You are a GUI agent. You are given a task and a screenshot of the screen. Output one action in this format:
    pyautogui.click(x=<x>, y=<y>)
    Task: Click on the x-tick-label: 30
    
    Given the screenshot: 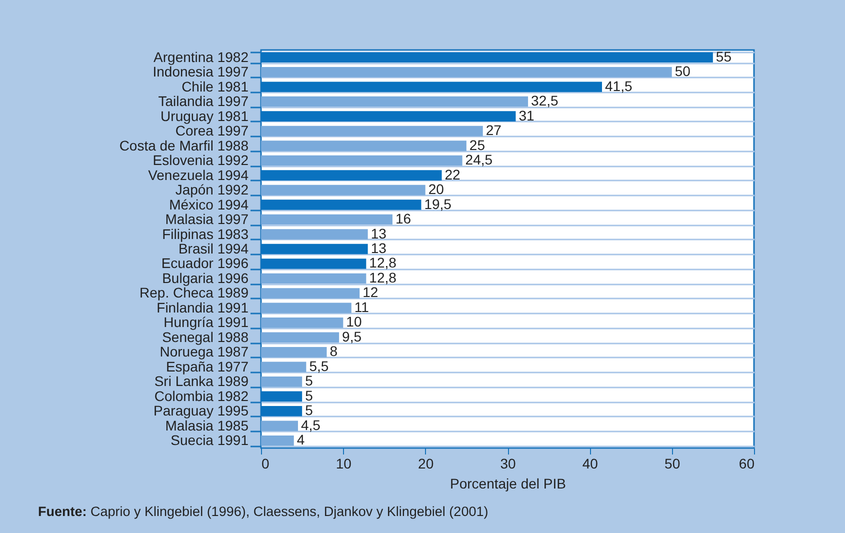 What is the action you would take?
    pyautogui.click(x=508, y=464)
    